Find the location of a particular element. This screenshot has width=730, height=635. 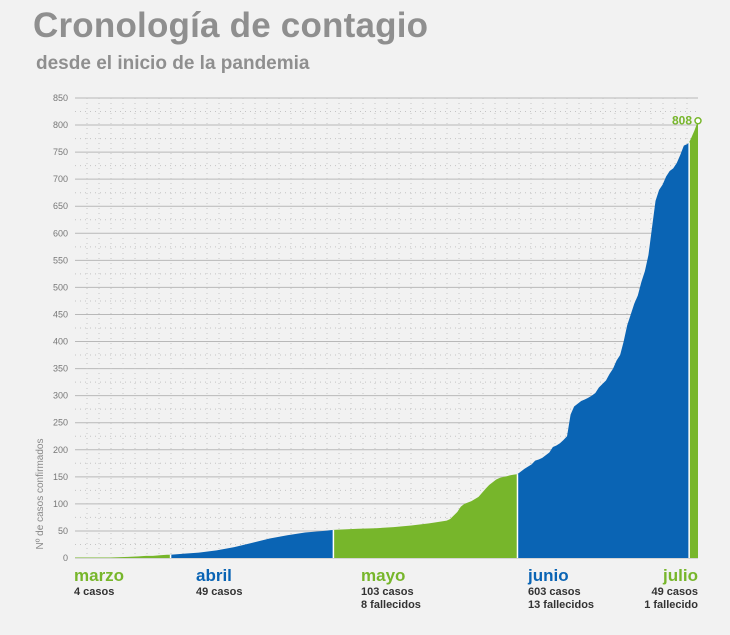

y-tick-label-500: 500 is located at coordinates (60, 287).